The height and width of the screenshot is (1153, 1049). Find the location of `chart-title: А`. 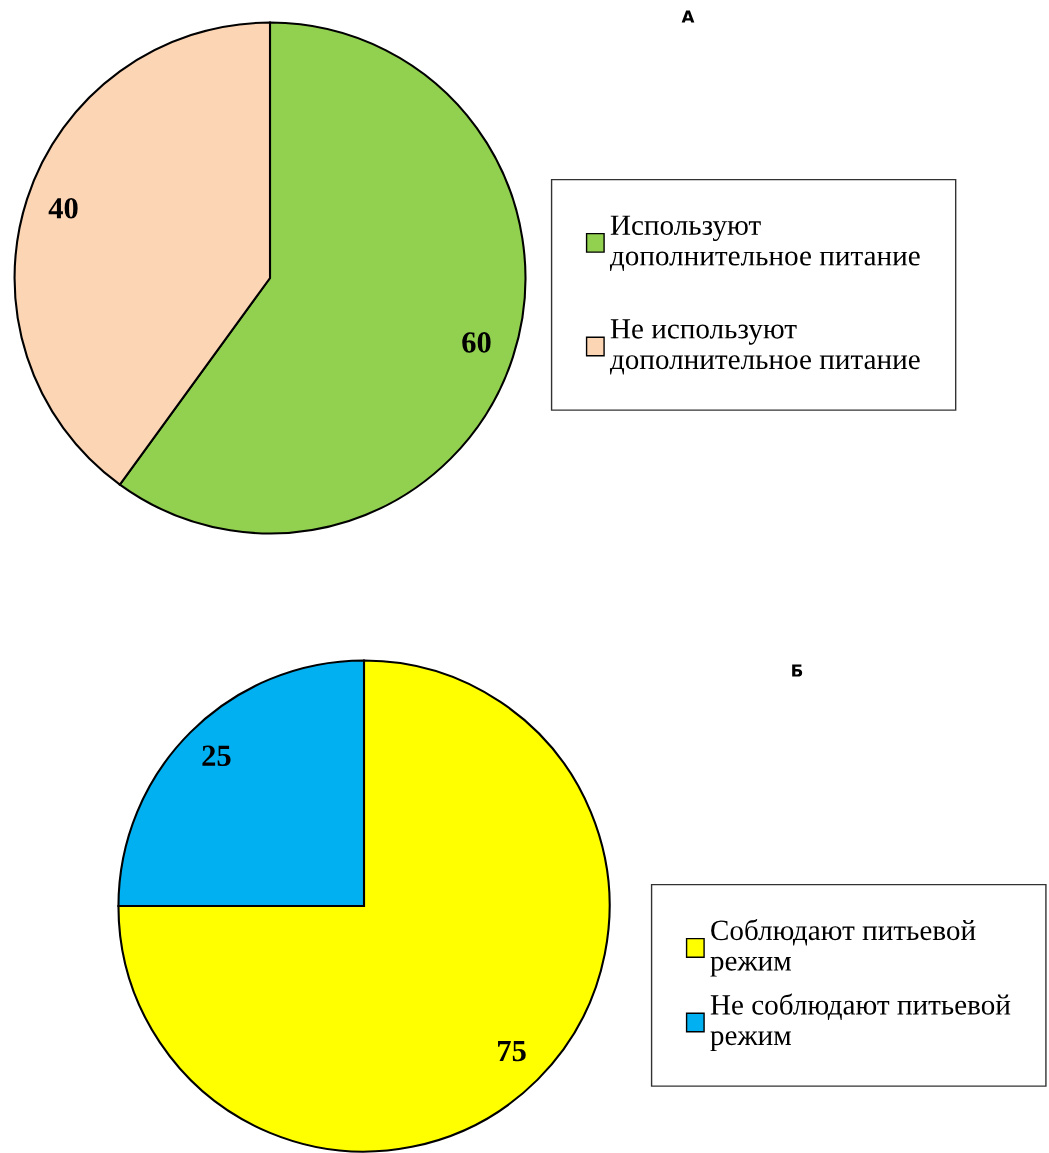

chart-title: А is located at coordinates (688, 16).